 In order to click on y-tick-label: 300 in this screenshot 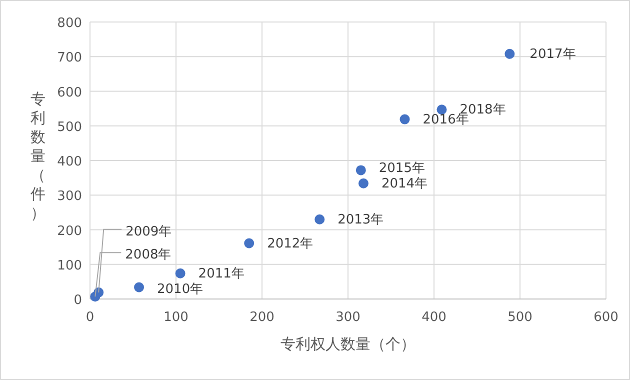, I will do `click(69, 196)`.